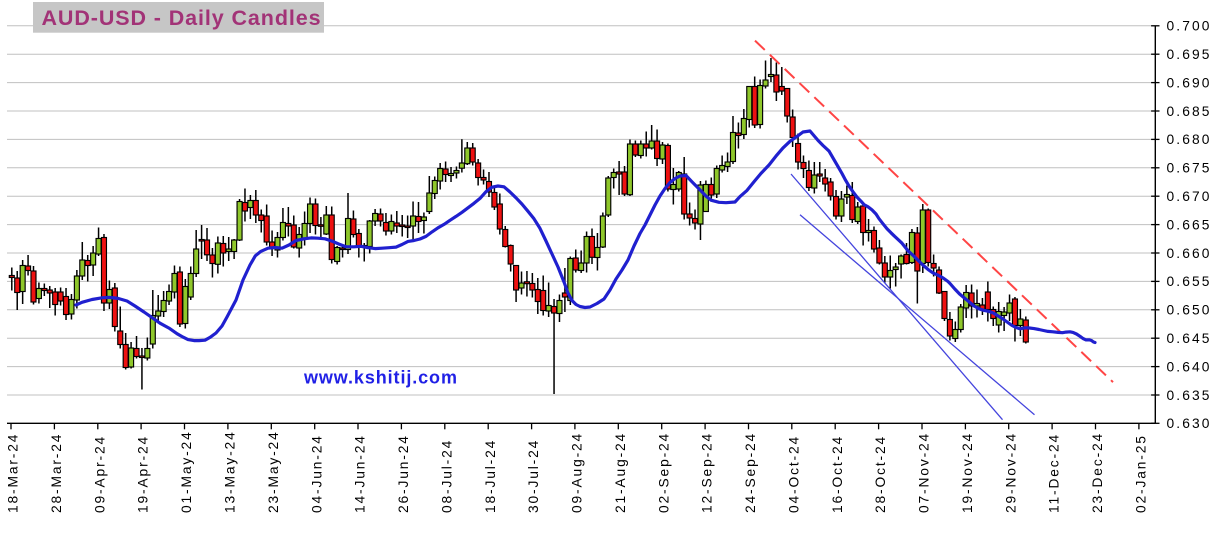 The image size is (1220, 537). I want to click on svg-text: 07-Nov-24, so click(924, 472).